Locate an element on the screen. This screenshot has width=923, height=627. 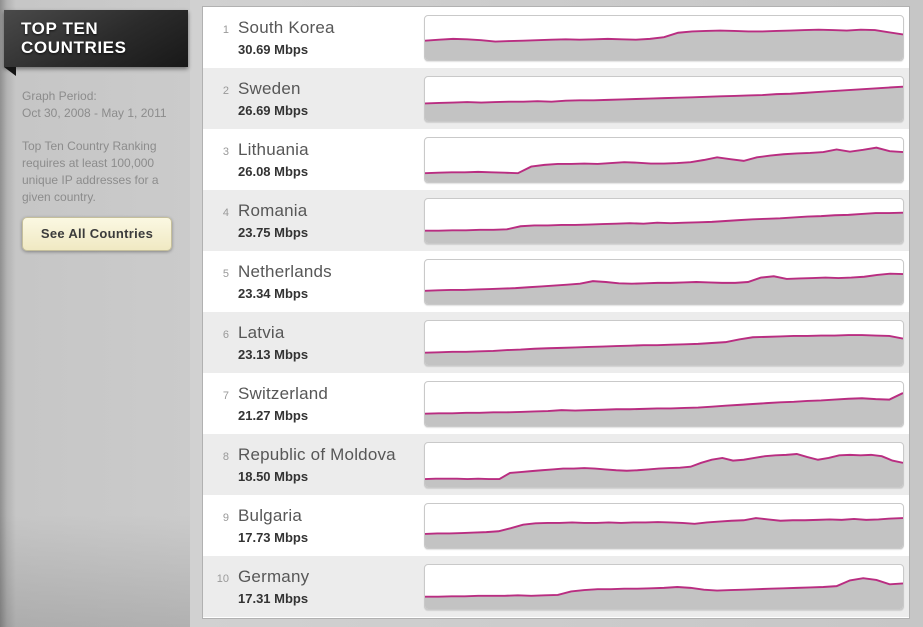
graph-period-value: Oct 30, 2008 - May 1, 2011 is located at coordinates (94, 113).